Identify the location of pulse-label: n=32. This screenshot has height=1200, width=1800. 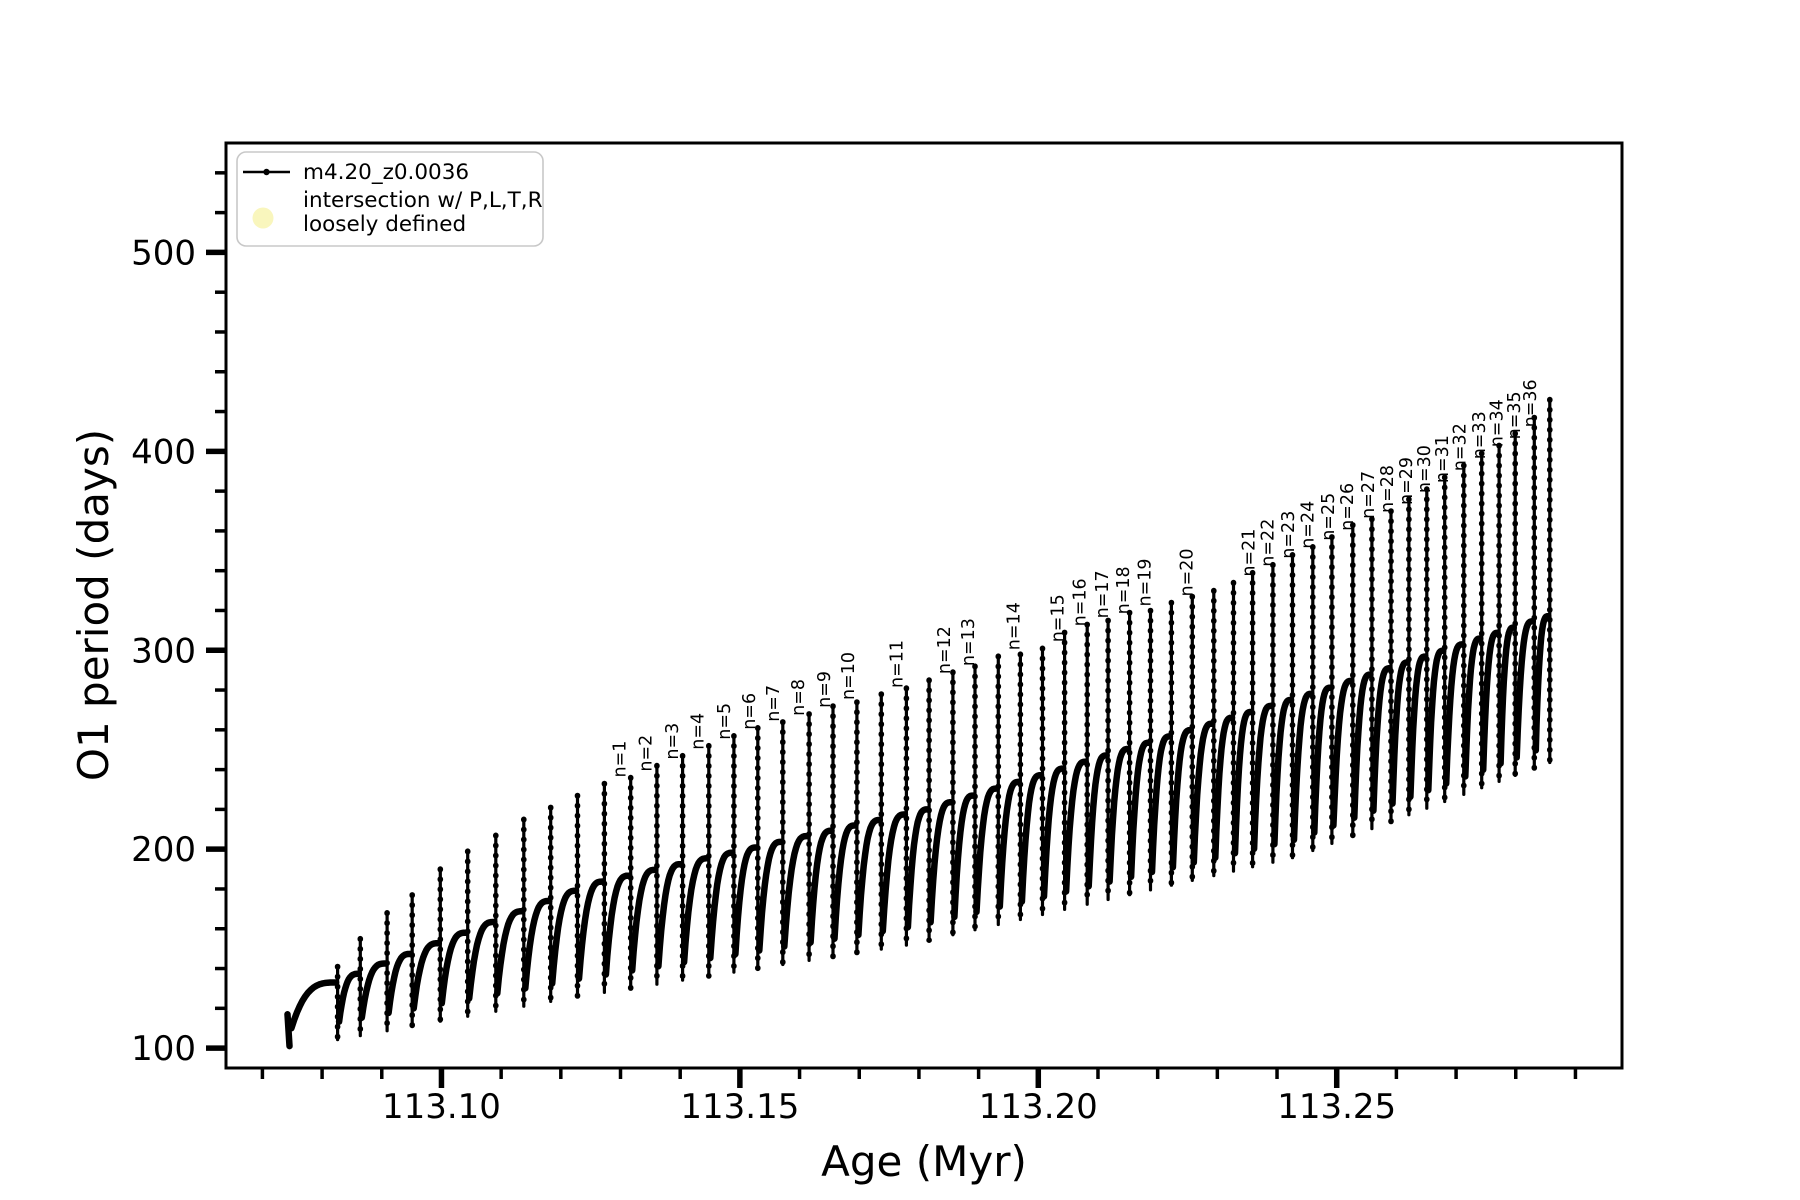
(1461, 447).